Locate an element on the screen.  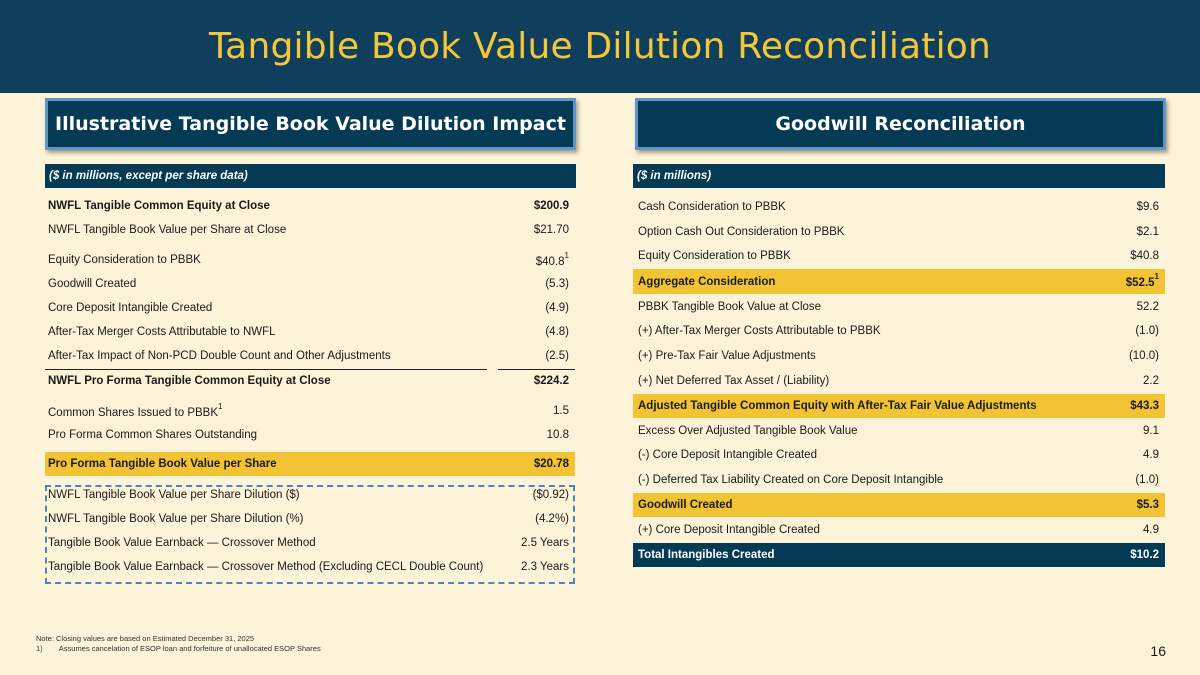
right-row: Cash Consideration to PBBK $9.6 is located at coordinates (899, 207).